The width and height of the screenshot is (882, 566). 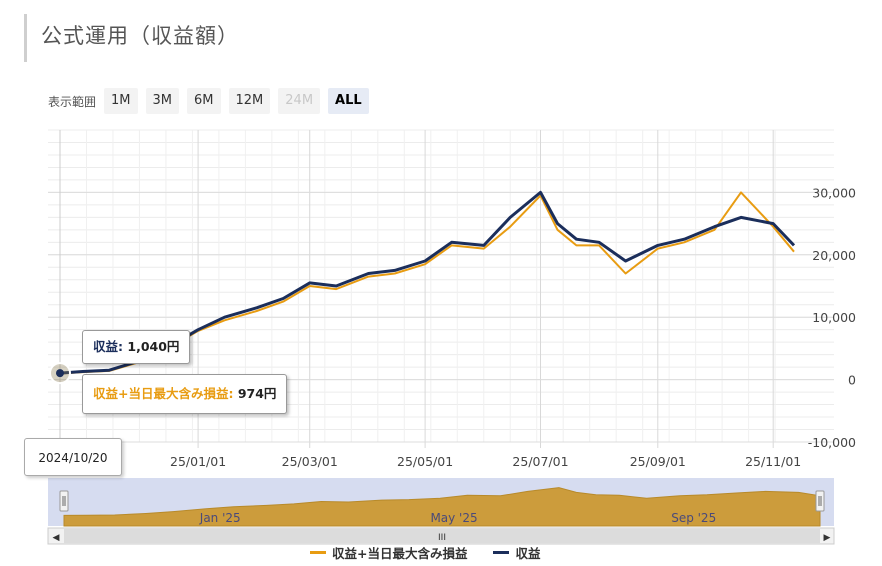 I want to click on x-tick-label-5: 25/11/01, so click(x=773, y=461).